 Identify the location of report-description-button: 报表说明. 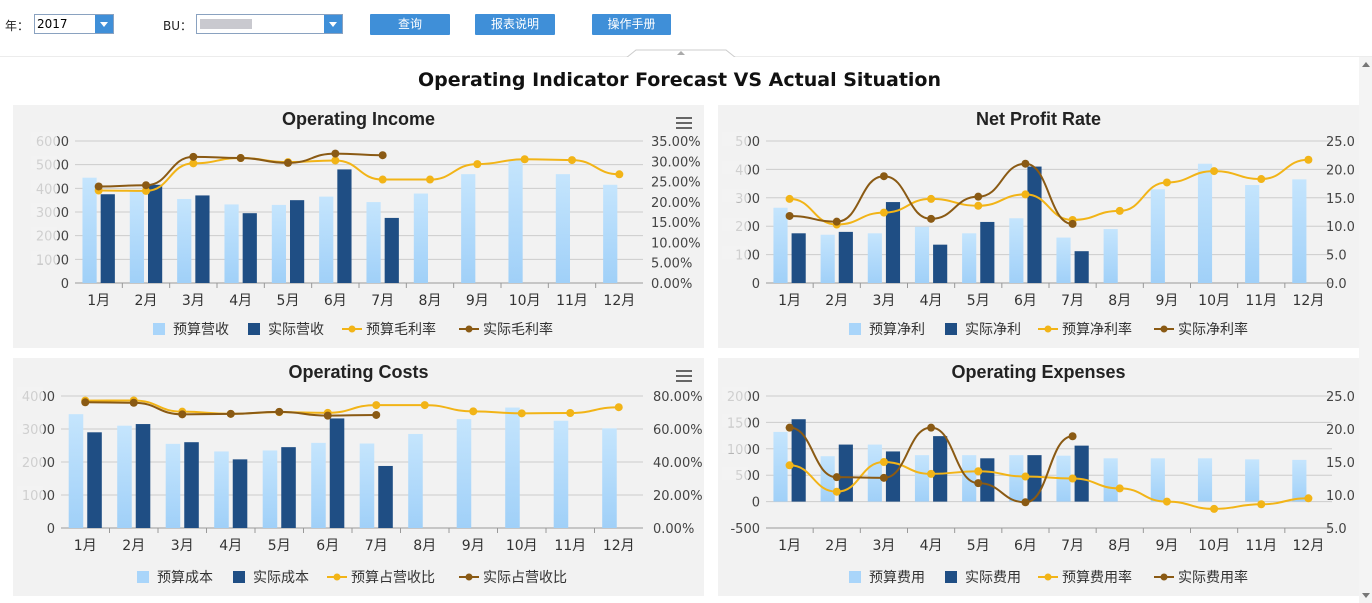
(515, 24).